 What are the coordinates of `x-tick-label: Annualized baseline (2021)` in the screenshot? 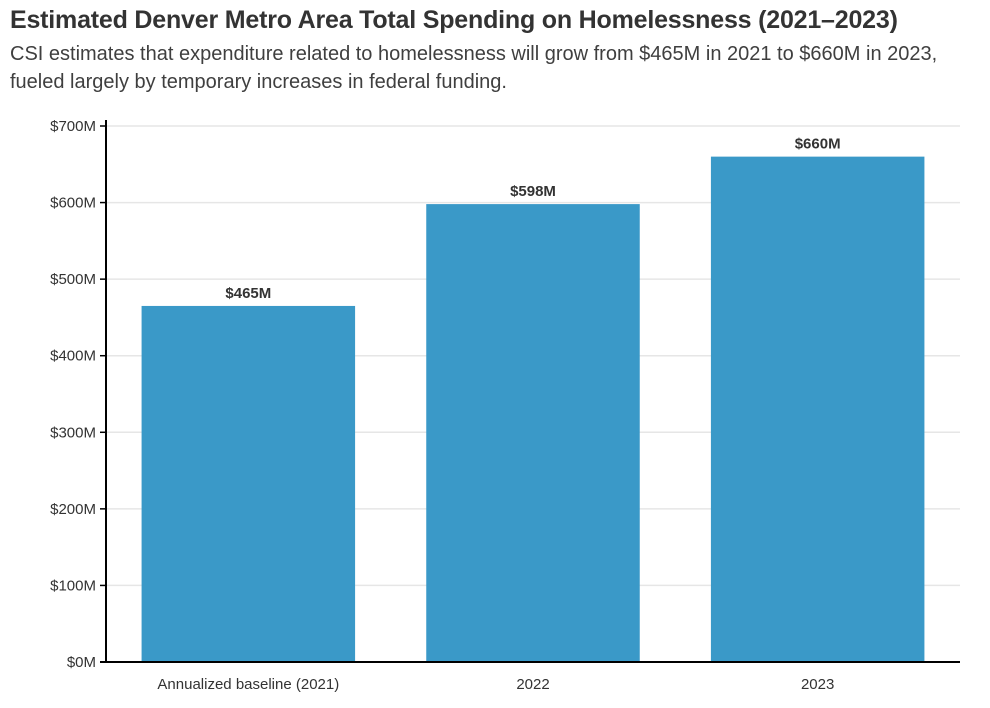 It's located at (248, 684).